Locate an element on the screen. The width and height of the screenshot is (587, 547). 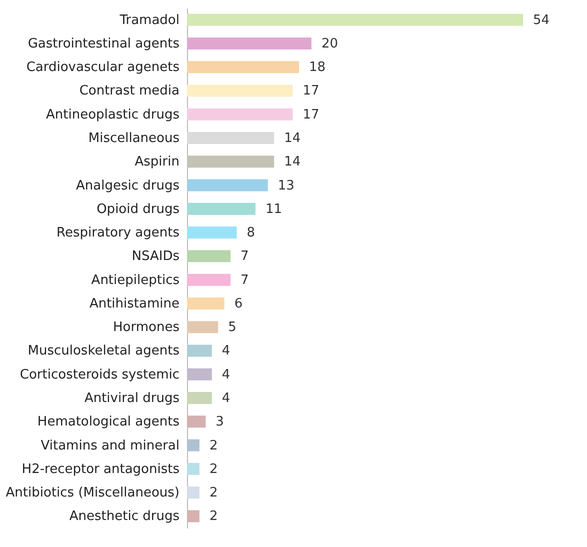
y-tick-label: Aspirin is located at coordinates (157, 162).